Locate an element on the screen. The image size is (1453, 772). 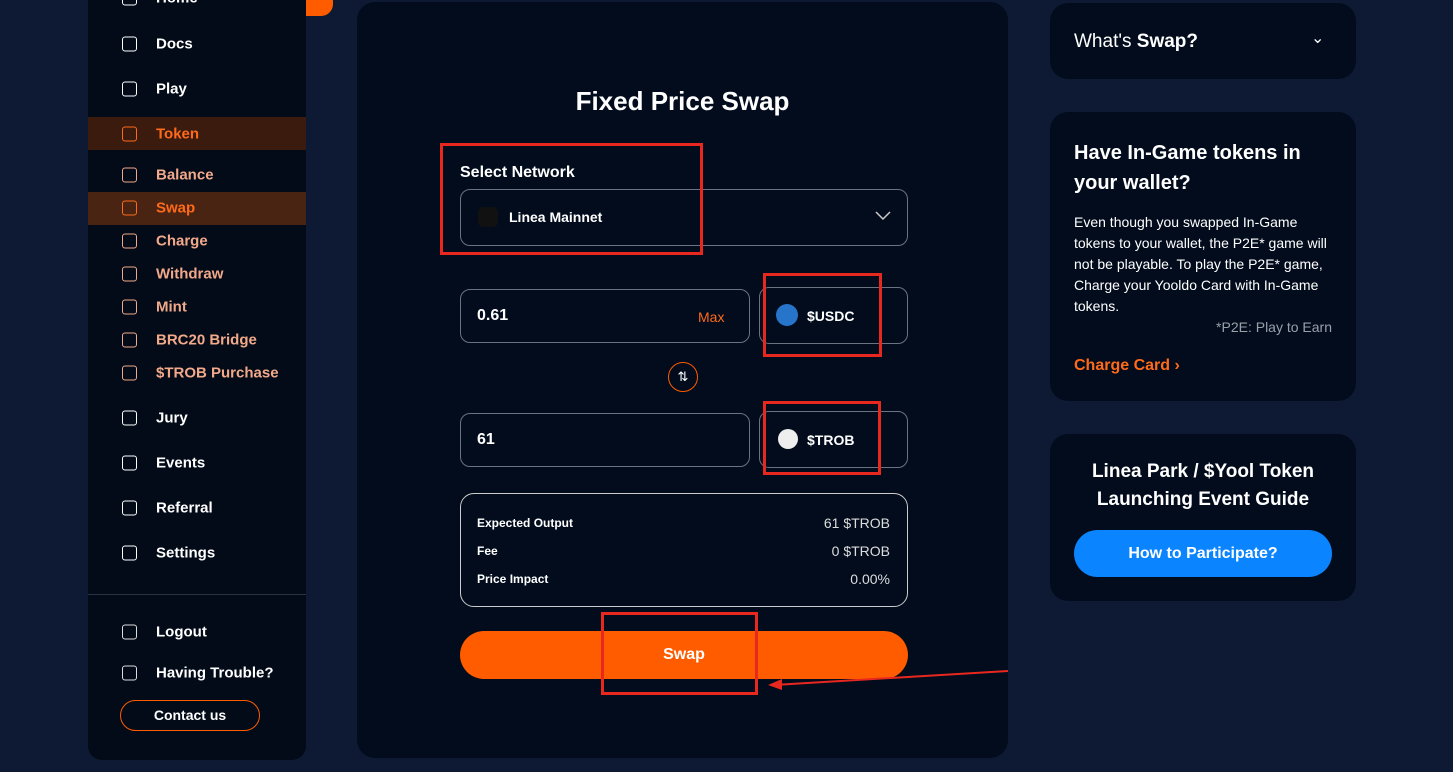
nav-item: Token is located at coordinates (178, 134).